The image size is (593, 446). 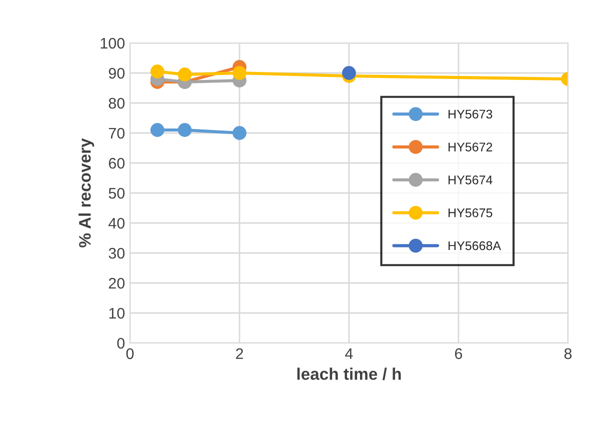 I want to click on x-tick-label: 2, so click(x=239, y=353).